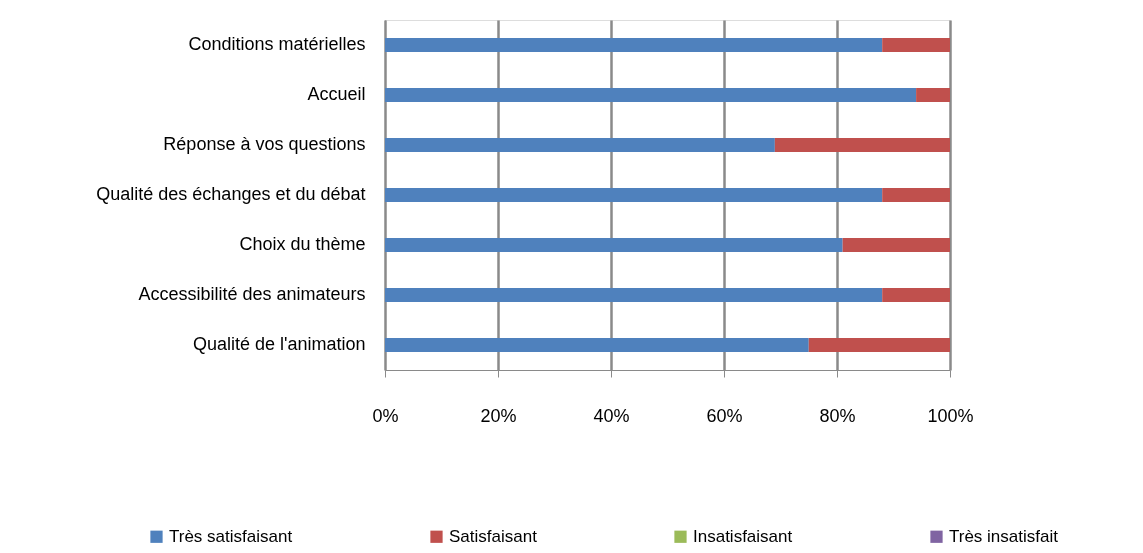 Image resolution: width=1143 pixels, height=553 pixels. What do you see at coordinates (385, 415) in the screenshot?
I see `x-tick-label: 0%` at bounding box center [385, 415].